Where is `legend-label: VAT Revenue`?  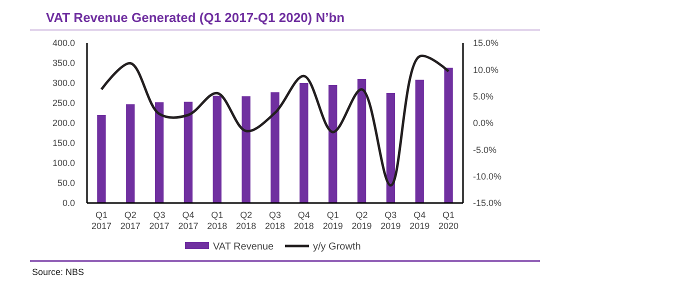
legend-label: VAT Revenue is located at coordinates (243, 247).